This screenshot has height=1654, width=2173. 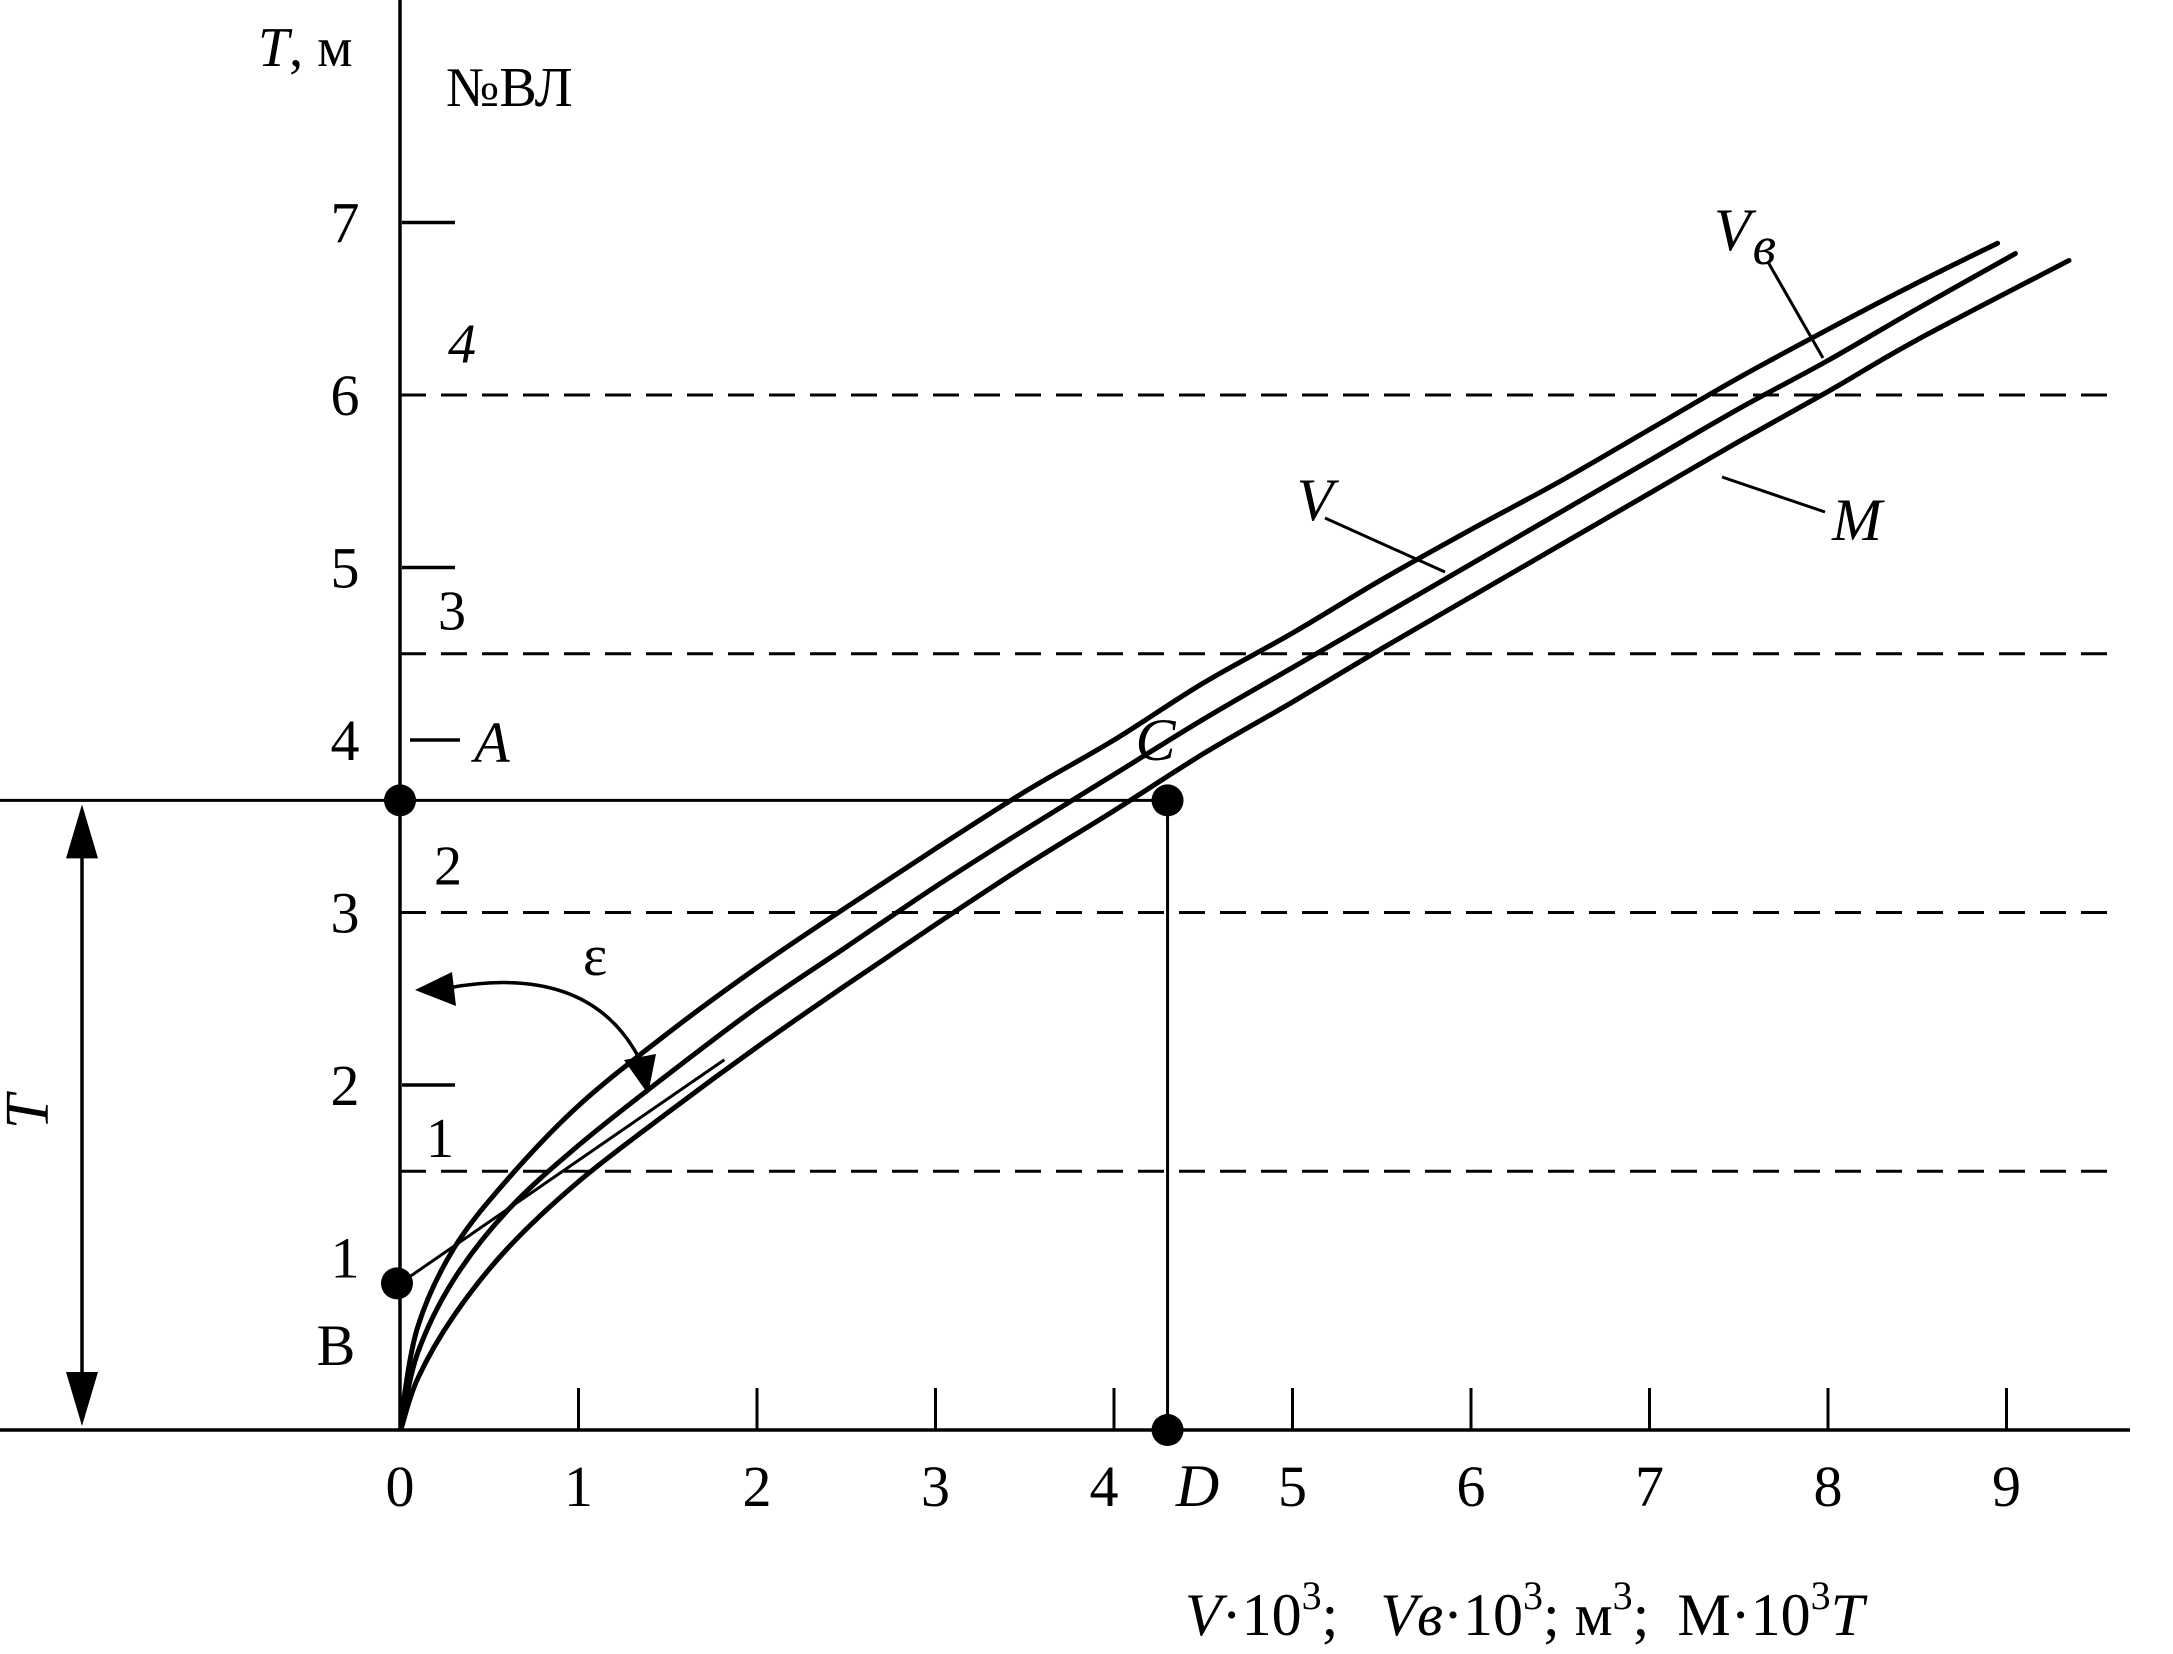 What do you see at coordinates (452, 612) in the screenshot?
I see `zone-label-3: 3` at bounding box center [452, 612].